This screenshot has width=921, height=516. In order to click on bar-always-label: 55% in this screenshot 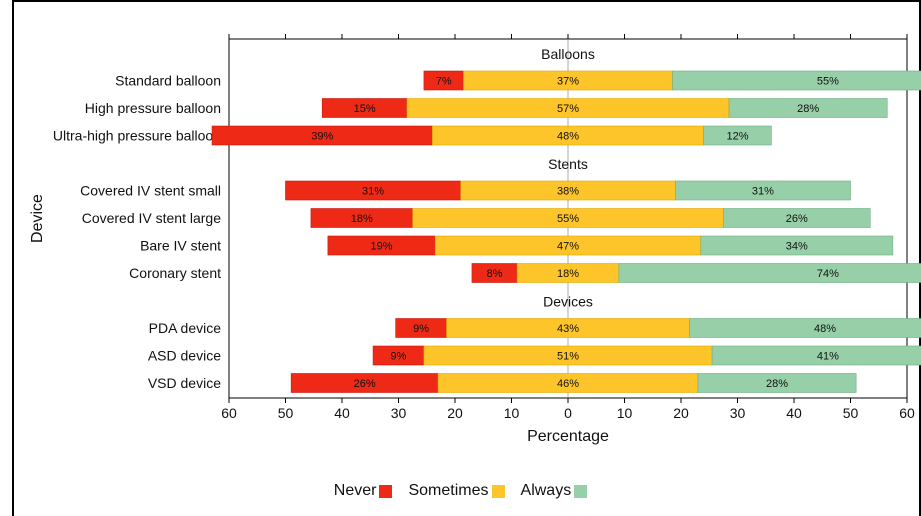, I will do `click(828, 82)`.